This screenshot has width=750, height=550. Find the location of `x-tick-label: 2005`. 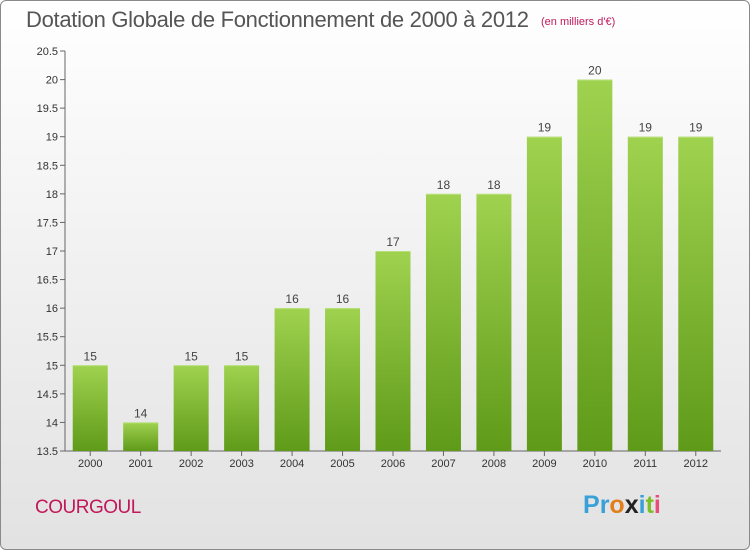

x-tick-label: 2005 is located at coordinates (342, 464).